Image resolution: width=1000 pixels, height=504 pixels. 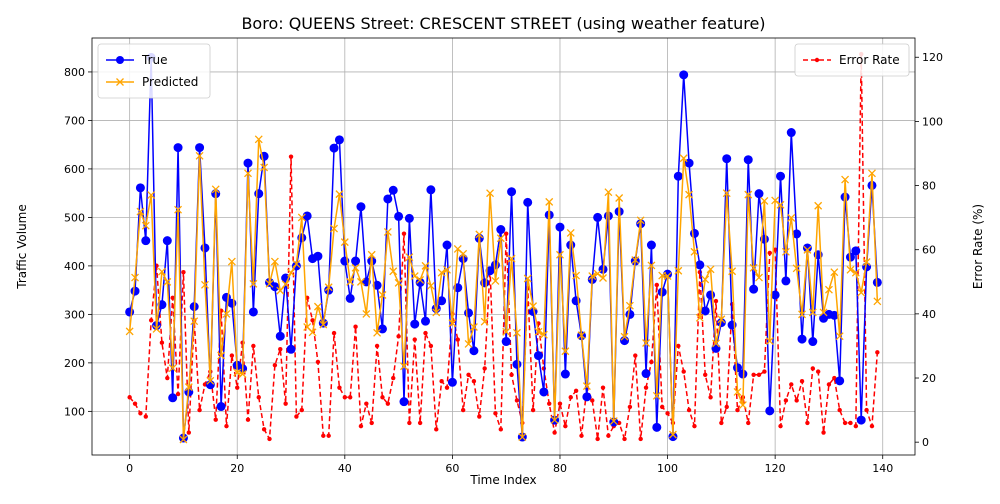 I want to click on y-left-tick-label: 300, so click(x=74, y=314).